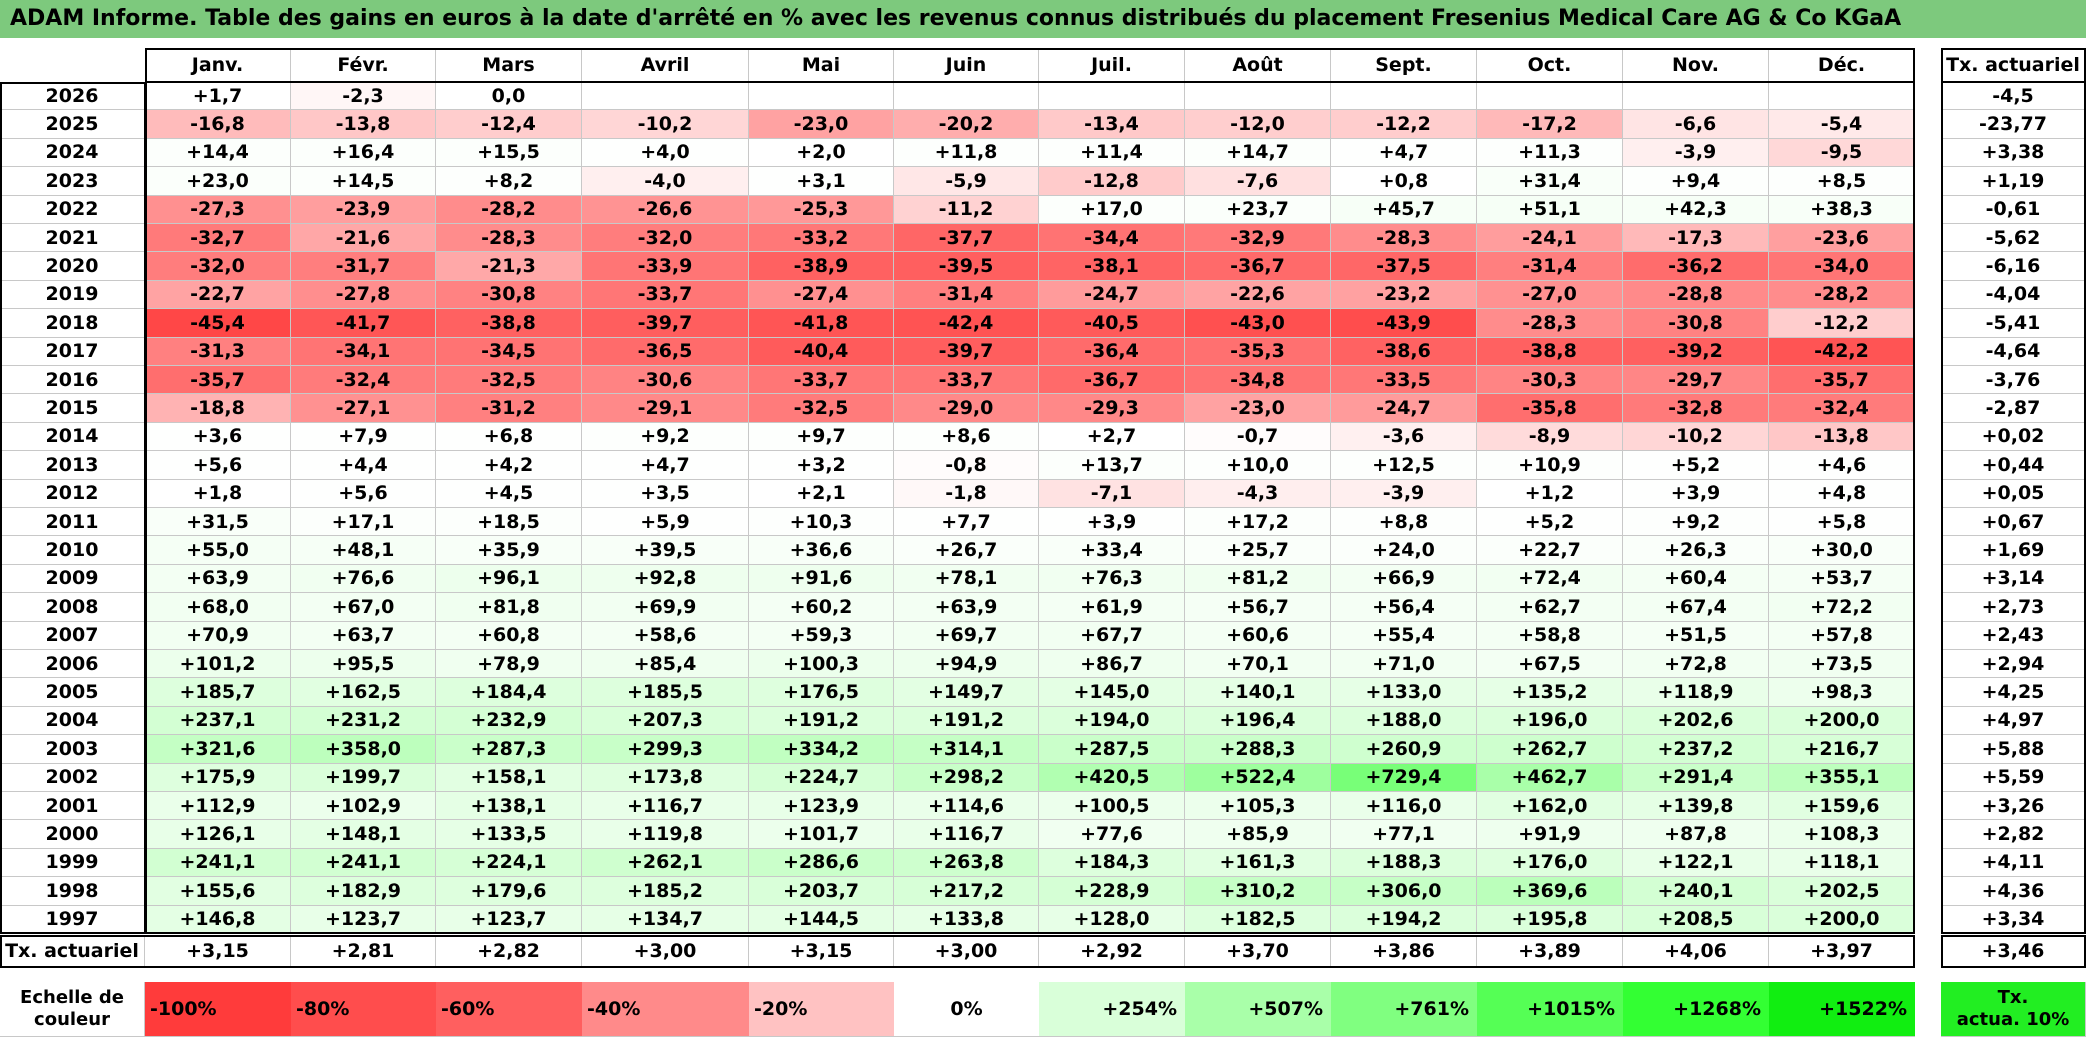 Image resolution: width=2086 pixels, height=1037 pixels. What do you see at coordinates (1404, 1009) in the screenshot?
I see `color-scale-stop: +761%` at bounding box center [1404, 1009].